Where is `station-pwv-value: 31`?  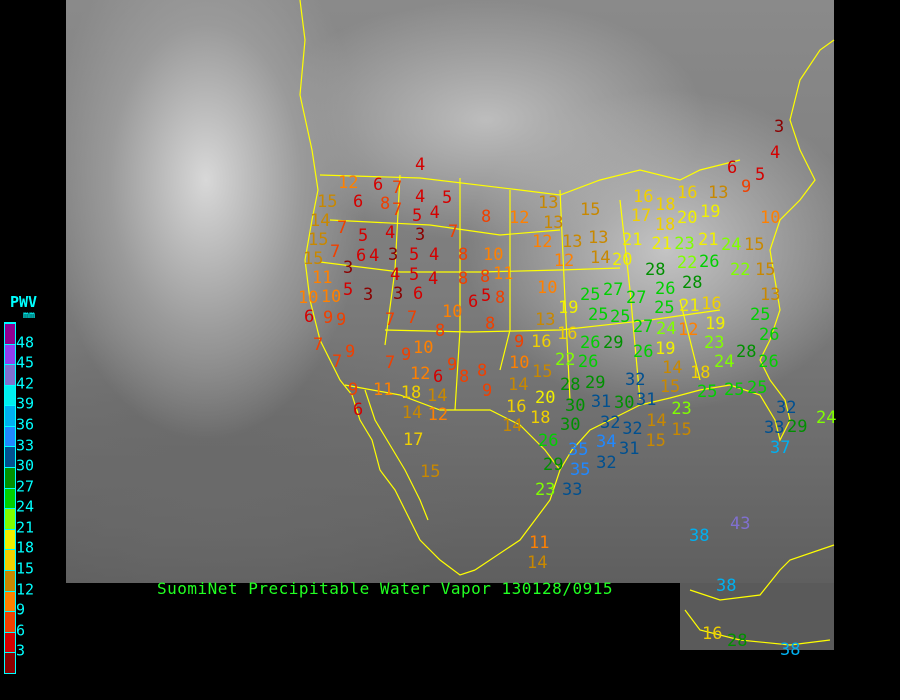 station-pwv-value: 31 is located at coordinates (629, 449).